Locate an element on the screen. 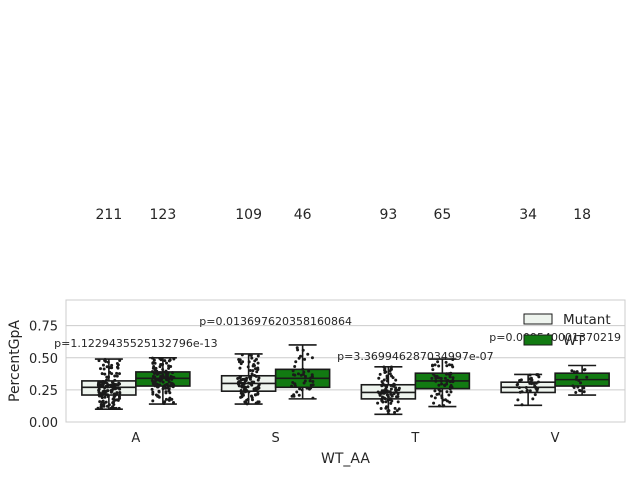 Image resolution: width=640 pixels, height=480 pixels. x-tick-label: S is located at coordinates (275, 438).